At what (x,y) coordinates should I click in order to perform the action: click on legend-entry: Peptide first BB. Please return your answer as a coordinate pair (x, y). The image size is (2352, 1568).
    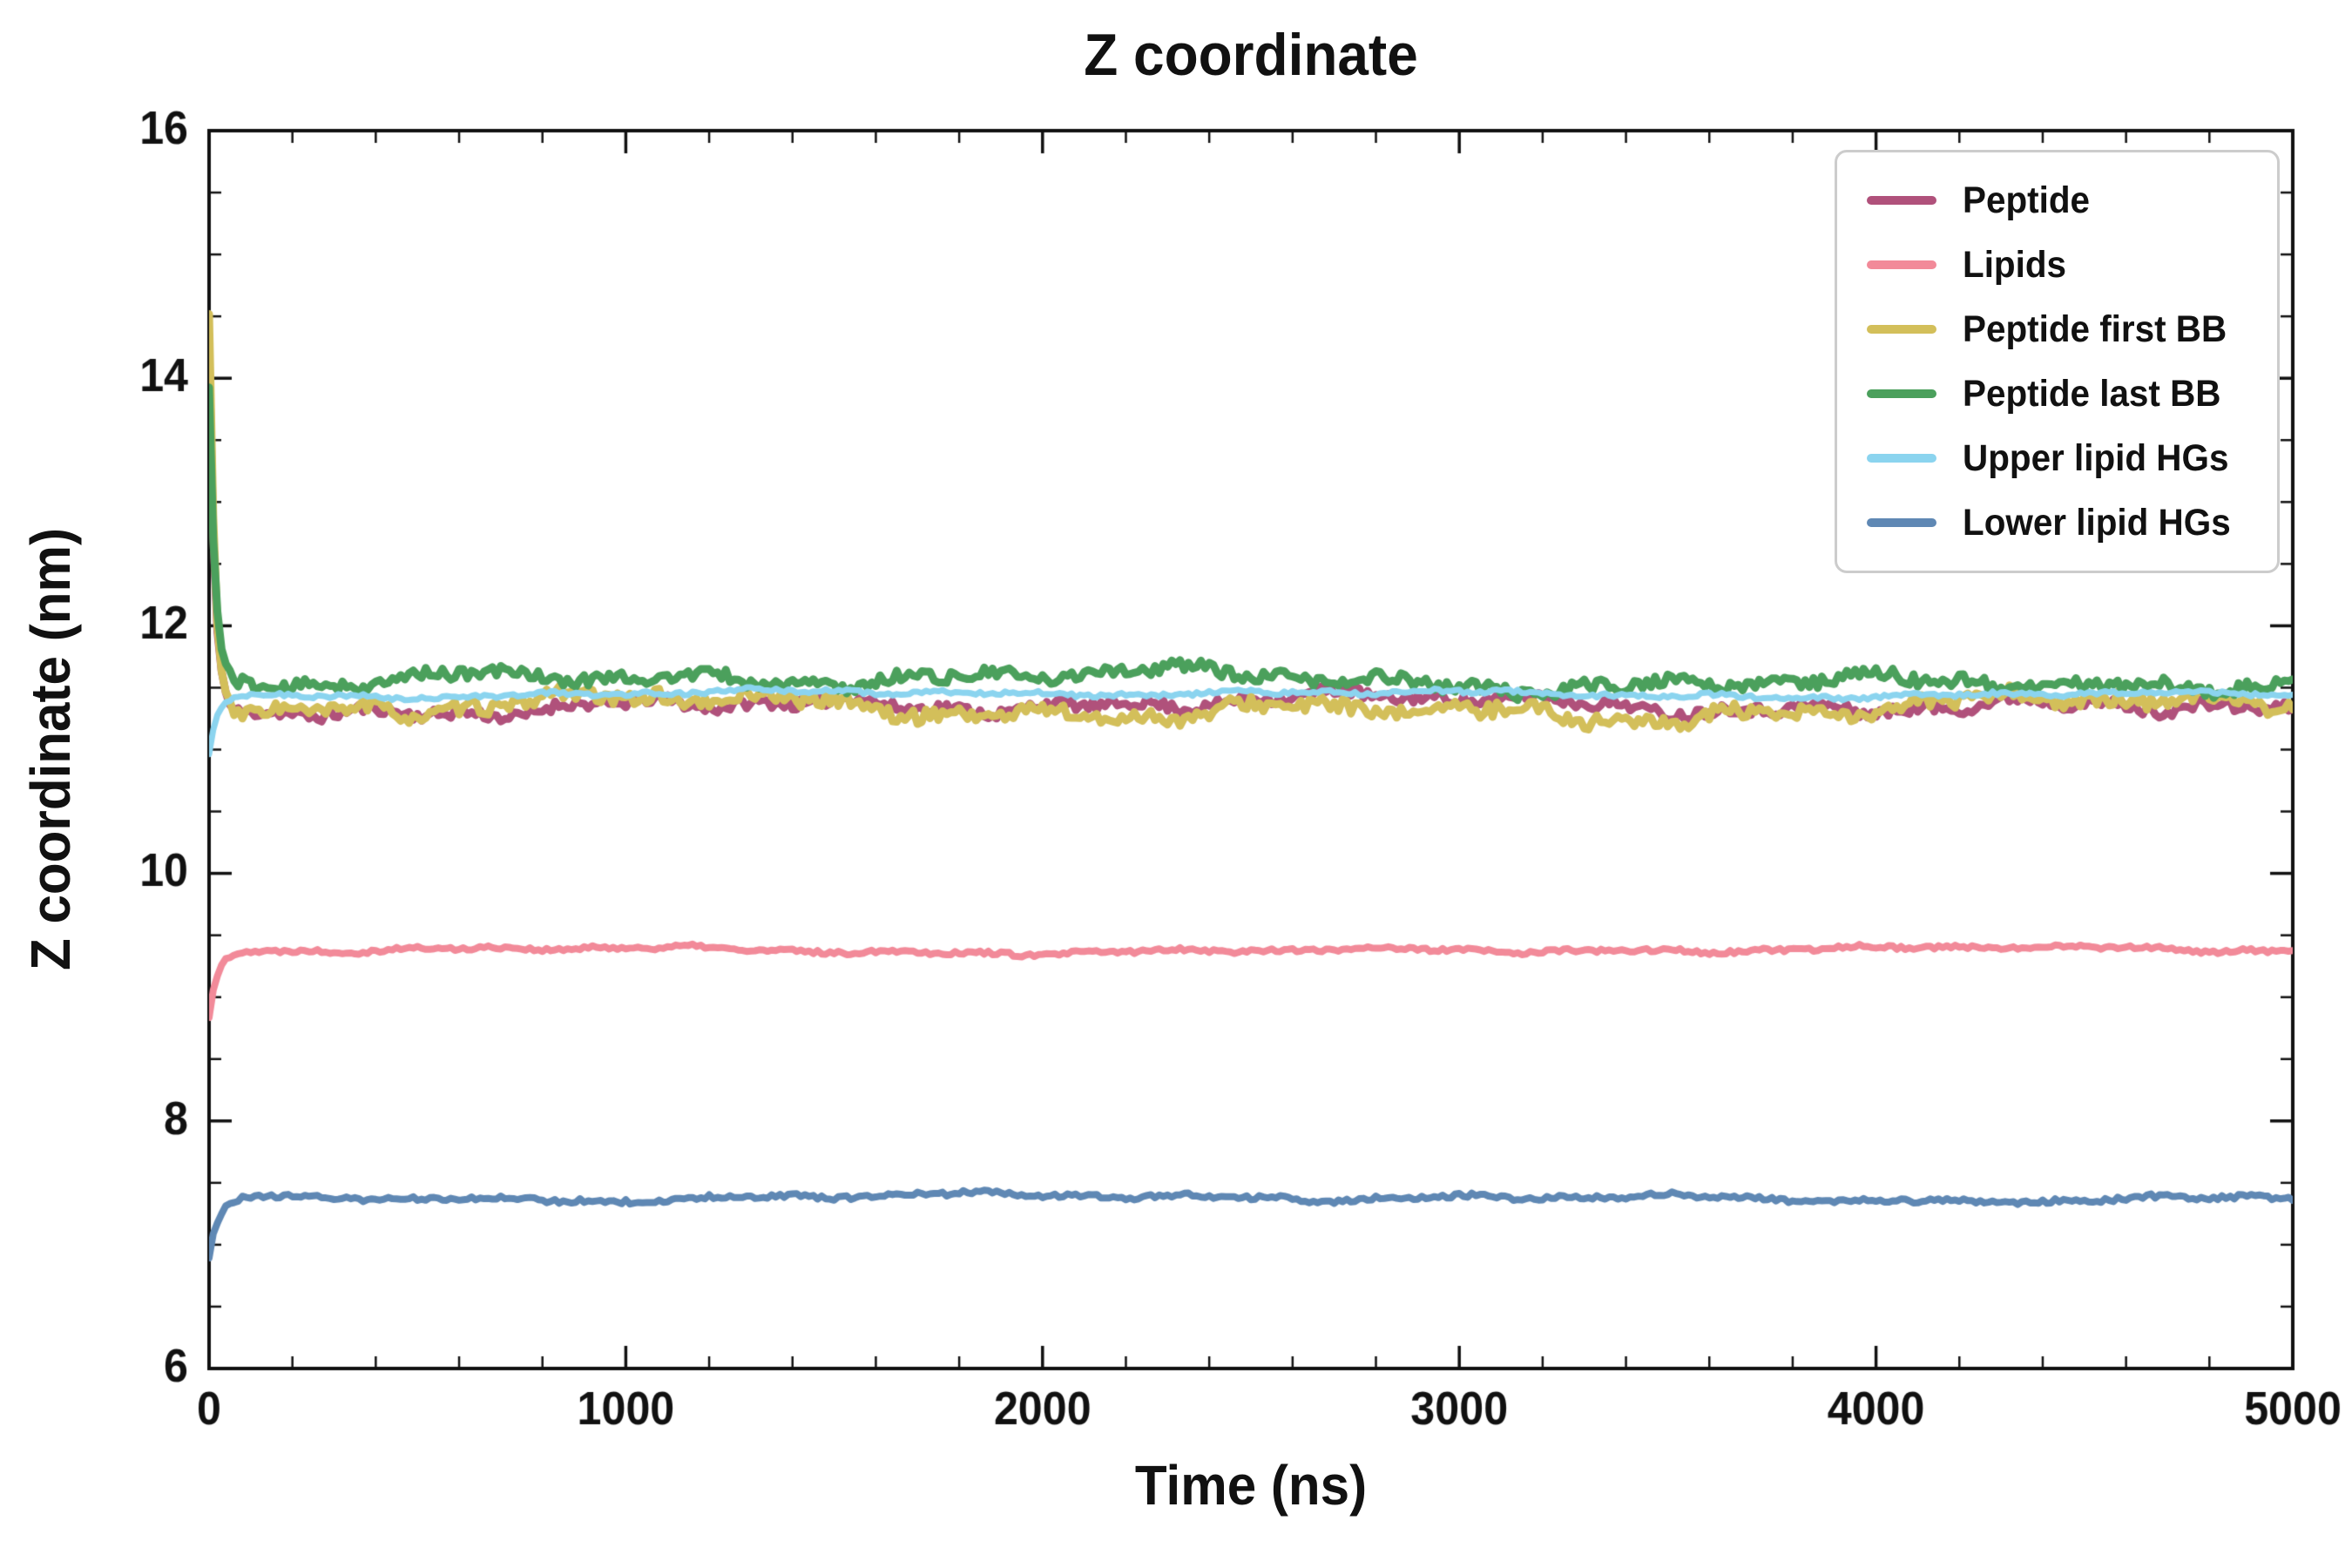
    Looking at the image, I should click on (2057, 329).